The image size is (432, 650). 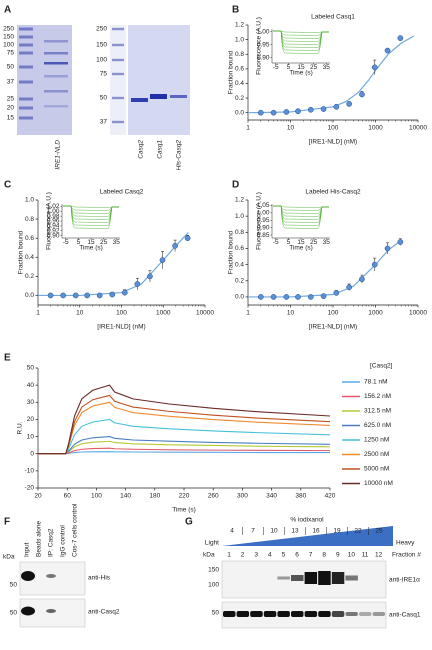 What do you see at coordinates (21, 252) in the screenshot?
I see `y-axis-label: Fraction bound` at bounding box center [21, 252].